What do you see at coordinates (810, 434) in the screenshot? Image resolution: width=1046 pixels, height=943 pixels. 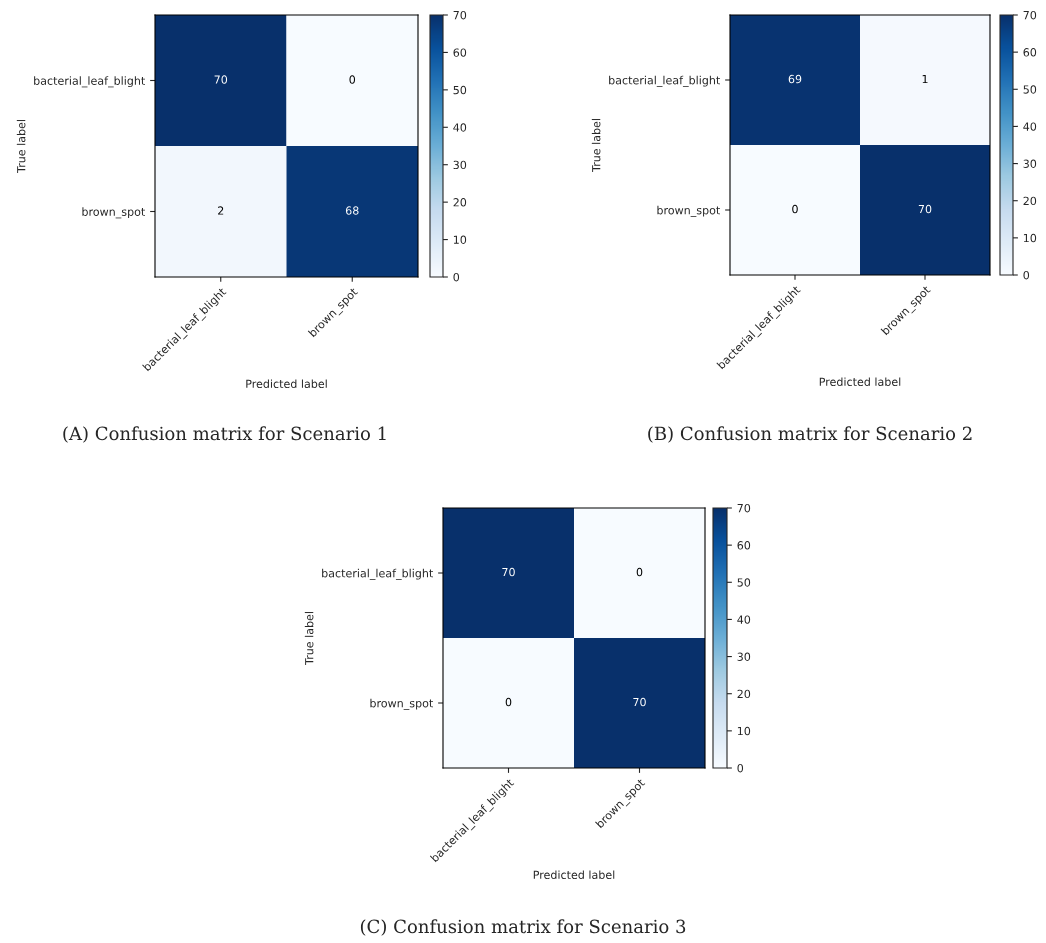 I see `text: (B) Confusion matrix for Scenario 2` at bounding box center [810, 434].